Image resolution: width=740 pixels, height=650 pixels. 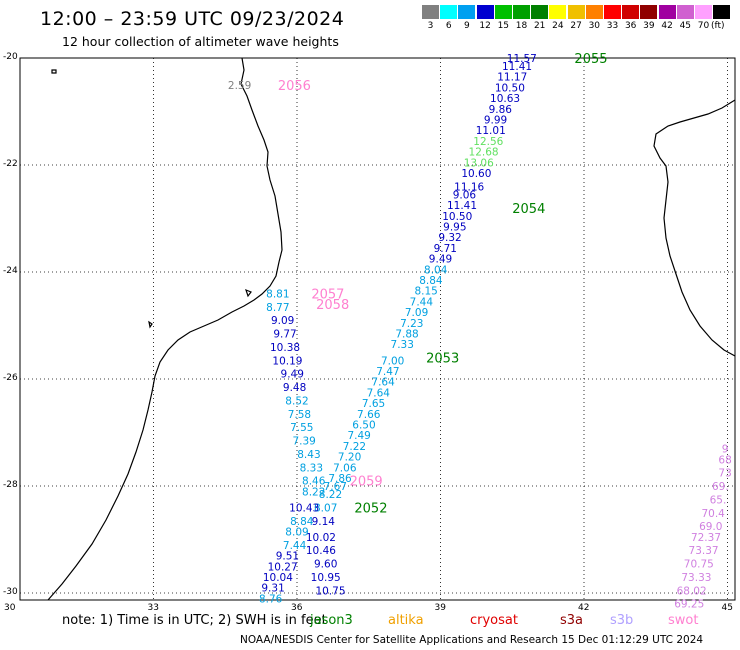 What do you see at coordinates (558, 26) in the screenshot?
I see `legend-label: 24` at bounding box center [558, 26].